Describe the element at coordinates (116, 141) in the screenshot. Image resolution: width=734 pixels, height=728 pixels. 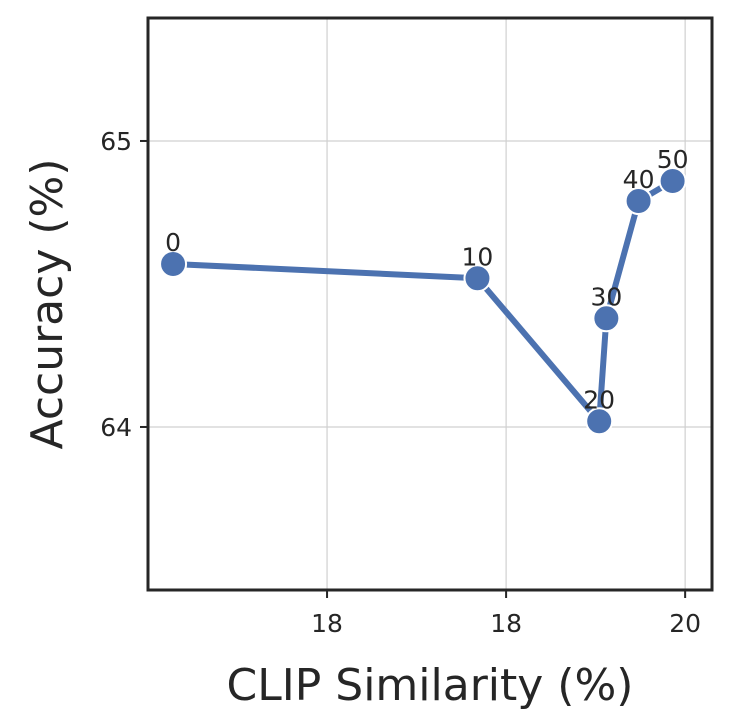
I see `y-tick-label: 65` at that location.